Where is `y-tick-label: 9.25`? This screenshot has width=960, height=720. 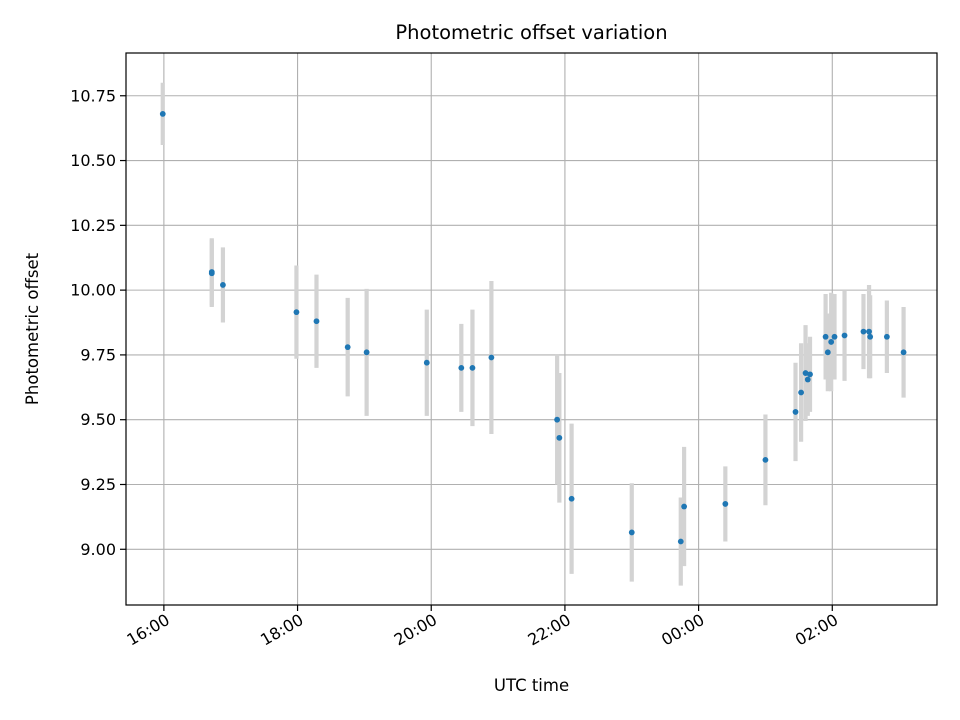
y-tick-label: 9.25 is located at coordinates (98, 484).